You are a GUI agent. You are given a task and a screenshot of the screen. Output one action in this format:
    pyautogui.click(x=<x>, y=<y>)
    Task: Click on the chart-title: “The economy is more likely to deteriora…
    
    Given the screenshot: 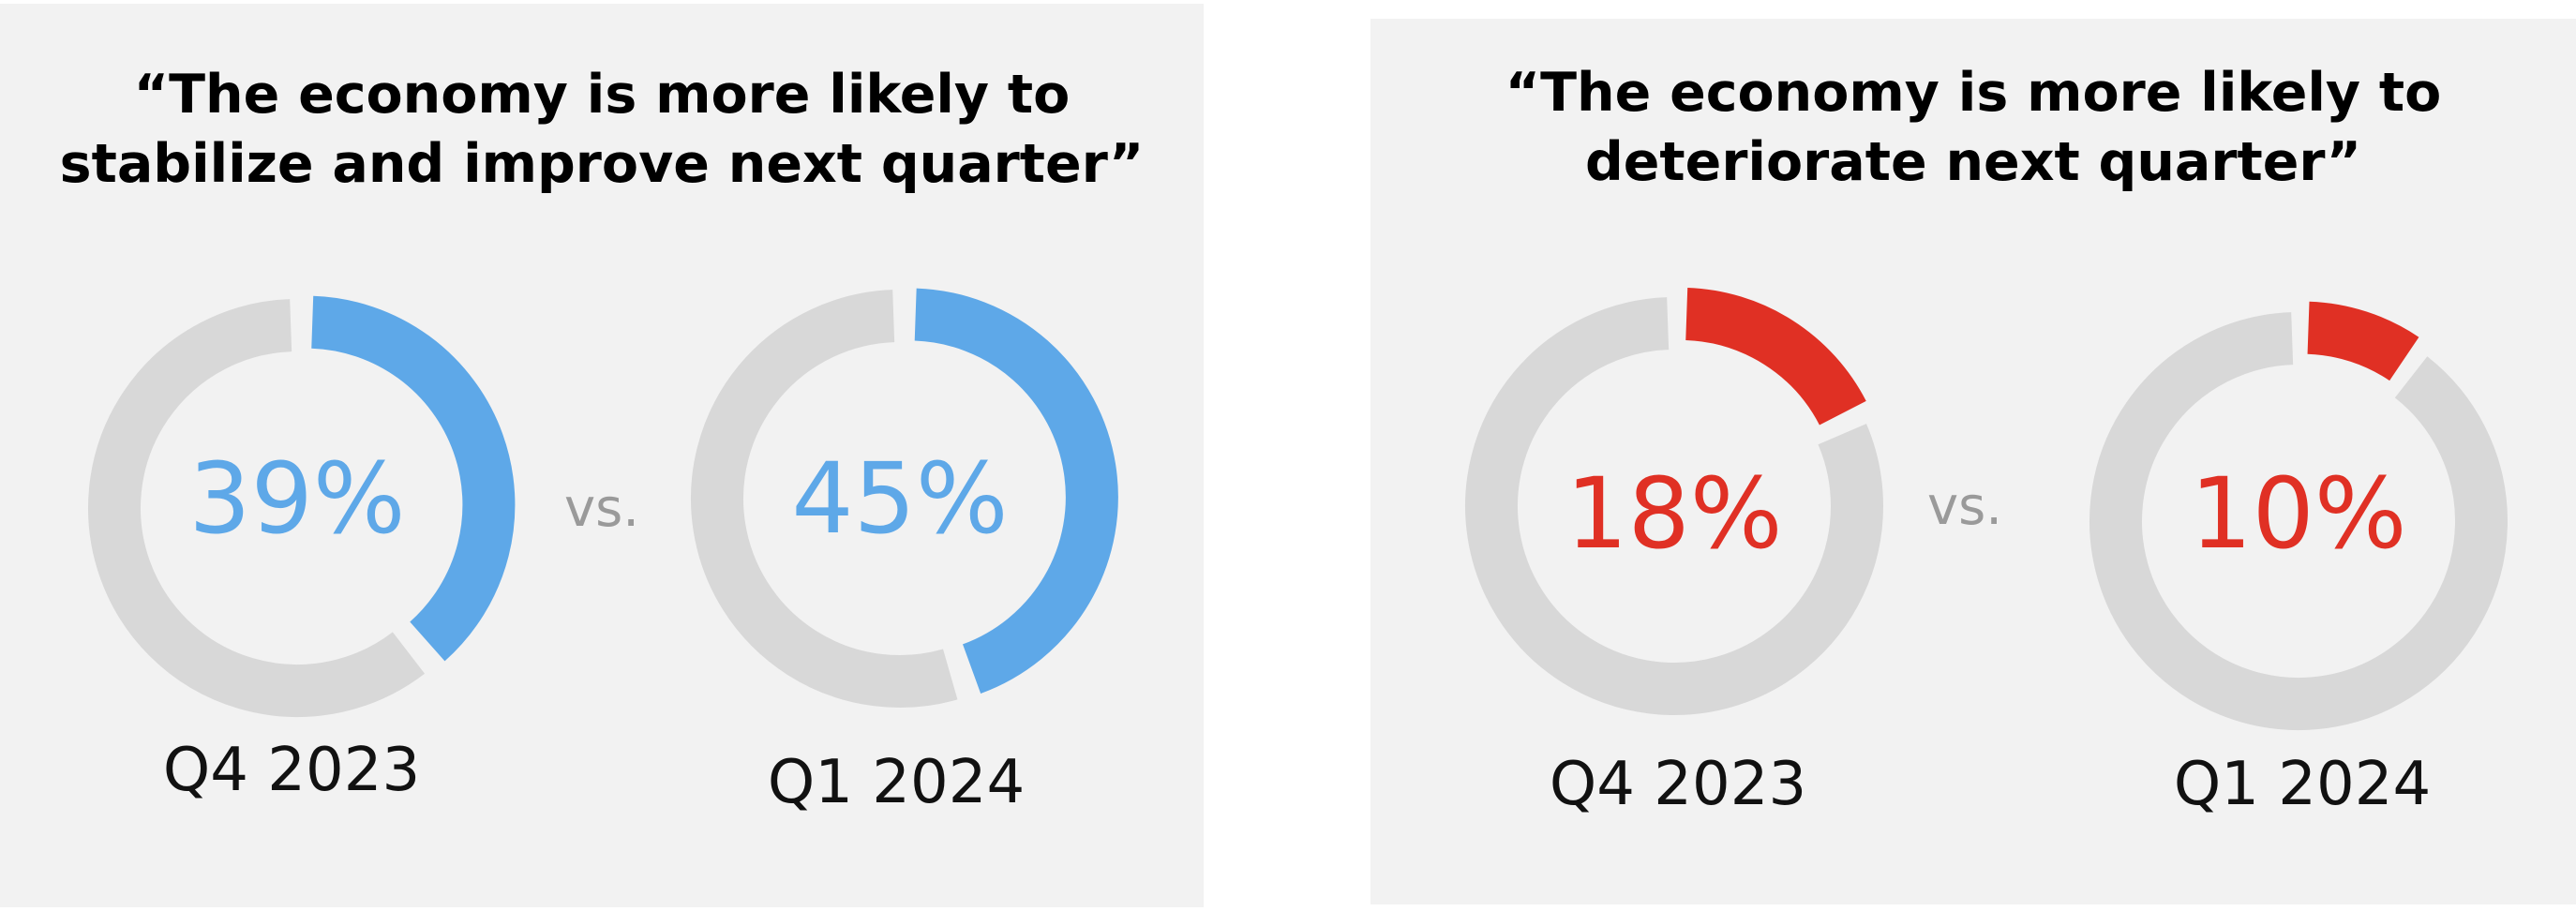 What is the action you would take?
    pyautogui.click(x=1973, y=127)
    